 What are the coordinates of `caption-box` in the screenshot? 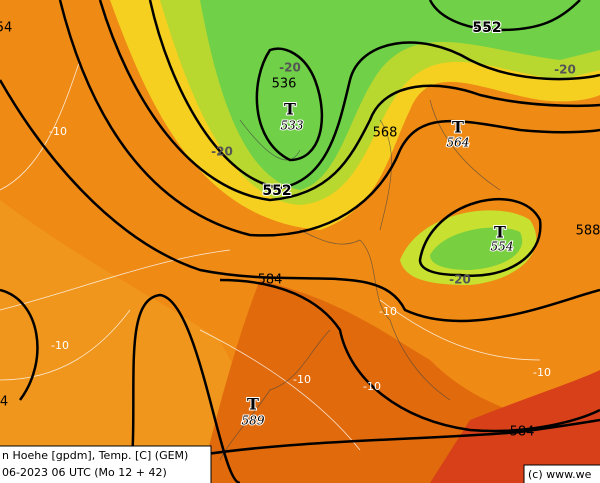 It's located at (106, 464).